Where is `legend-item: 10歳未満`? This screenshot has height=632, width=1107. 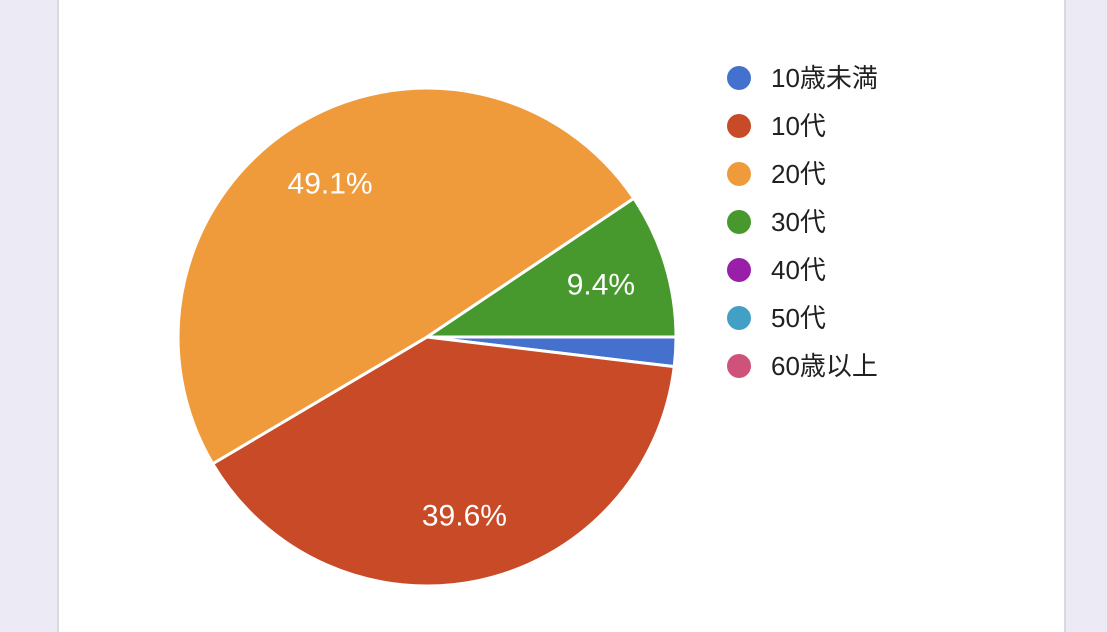 legend-item: 10歳未満 is located at coordinates (802, 78).